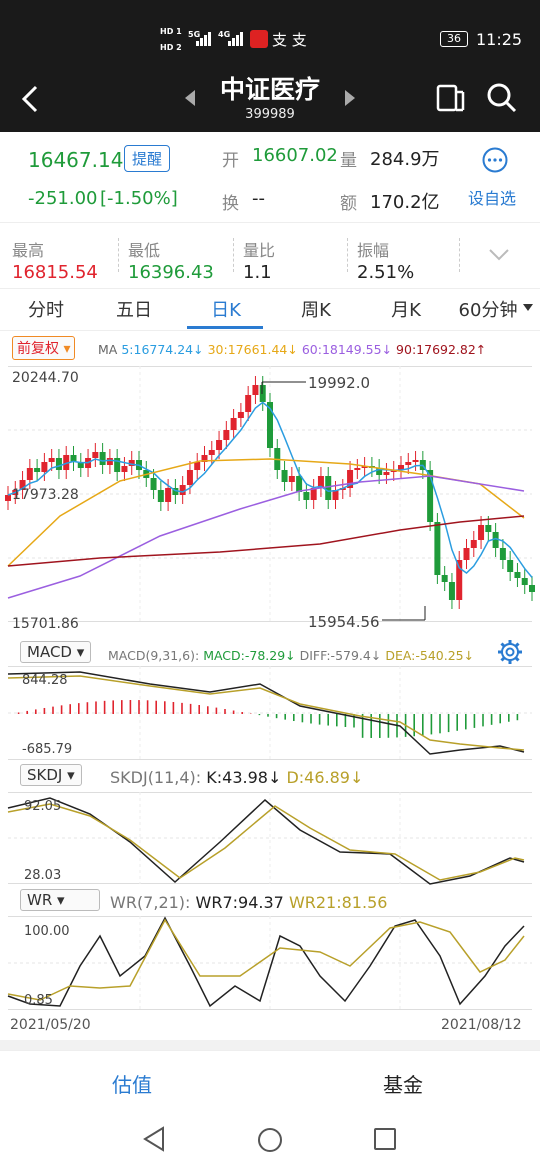 This screenshot has height=1170, width=540. Describe the element at coordinates (56, 652) in the screenshot. I see `macd-selector: MACD ▾` at that location.